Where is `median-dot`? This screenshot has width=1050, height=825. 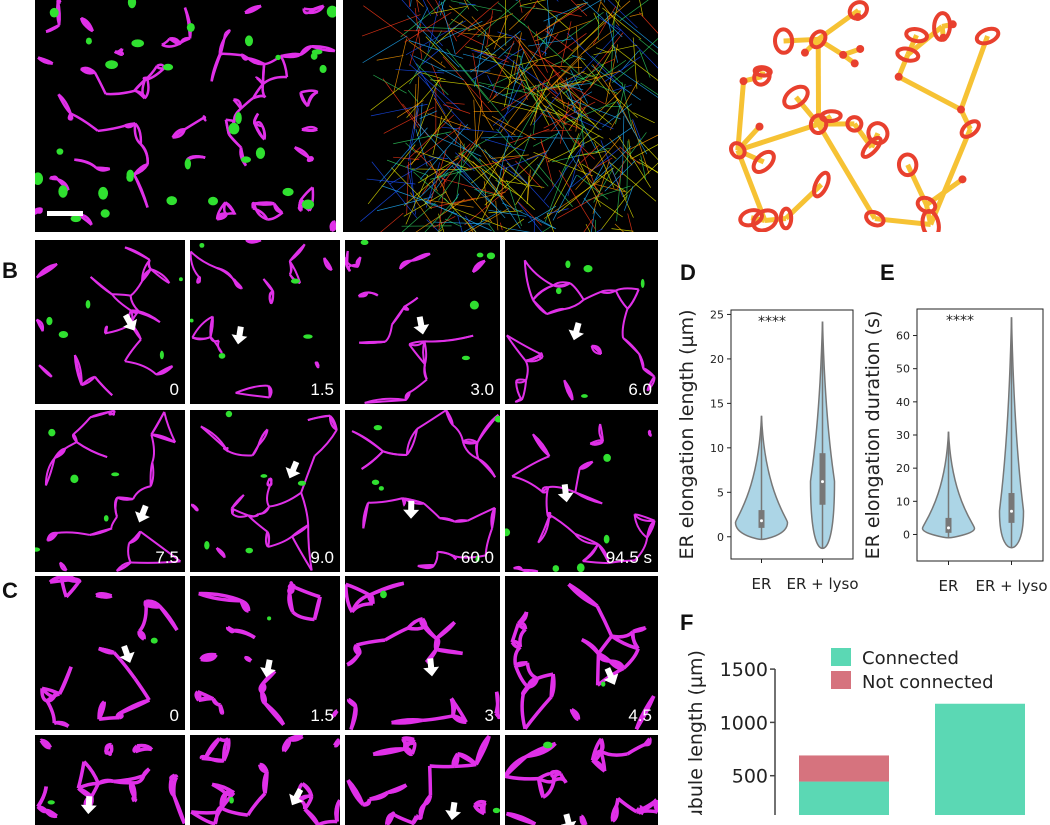 median-dot is located at coordinates (948, 527).